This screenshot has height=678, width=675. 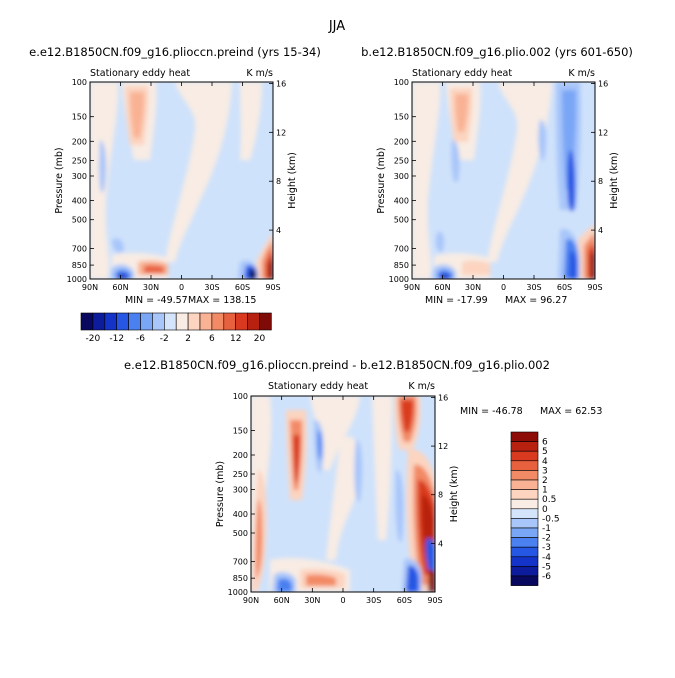 I want to click on colorbar-label: 5, so click(x=545, y=452).